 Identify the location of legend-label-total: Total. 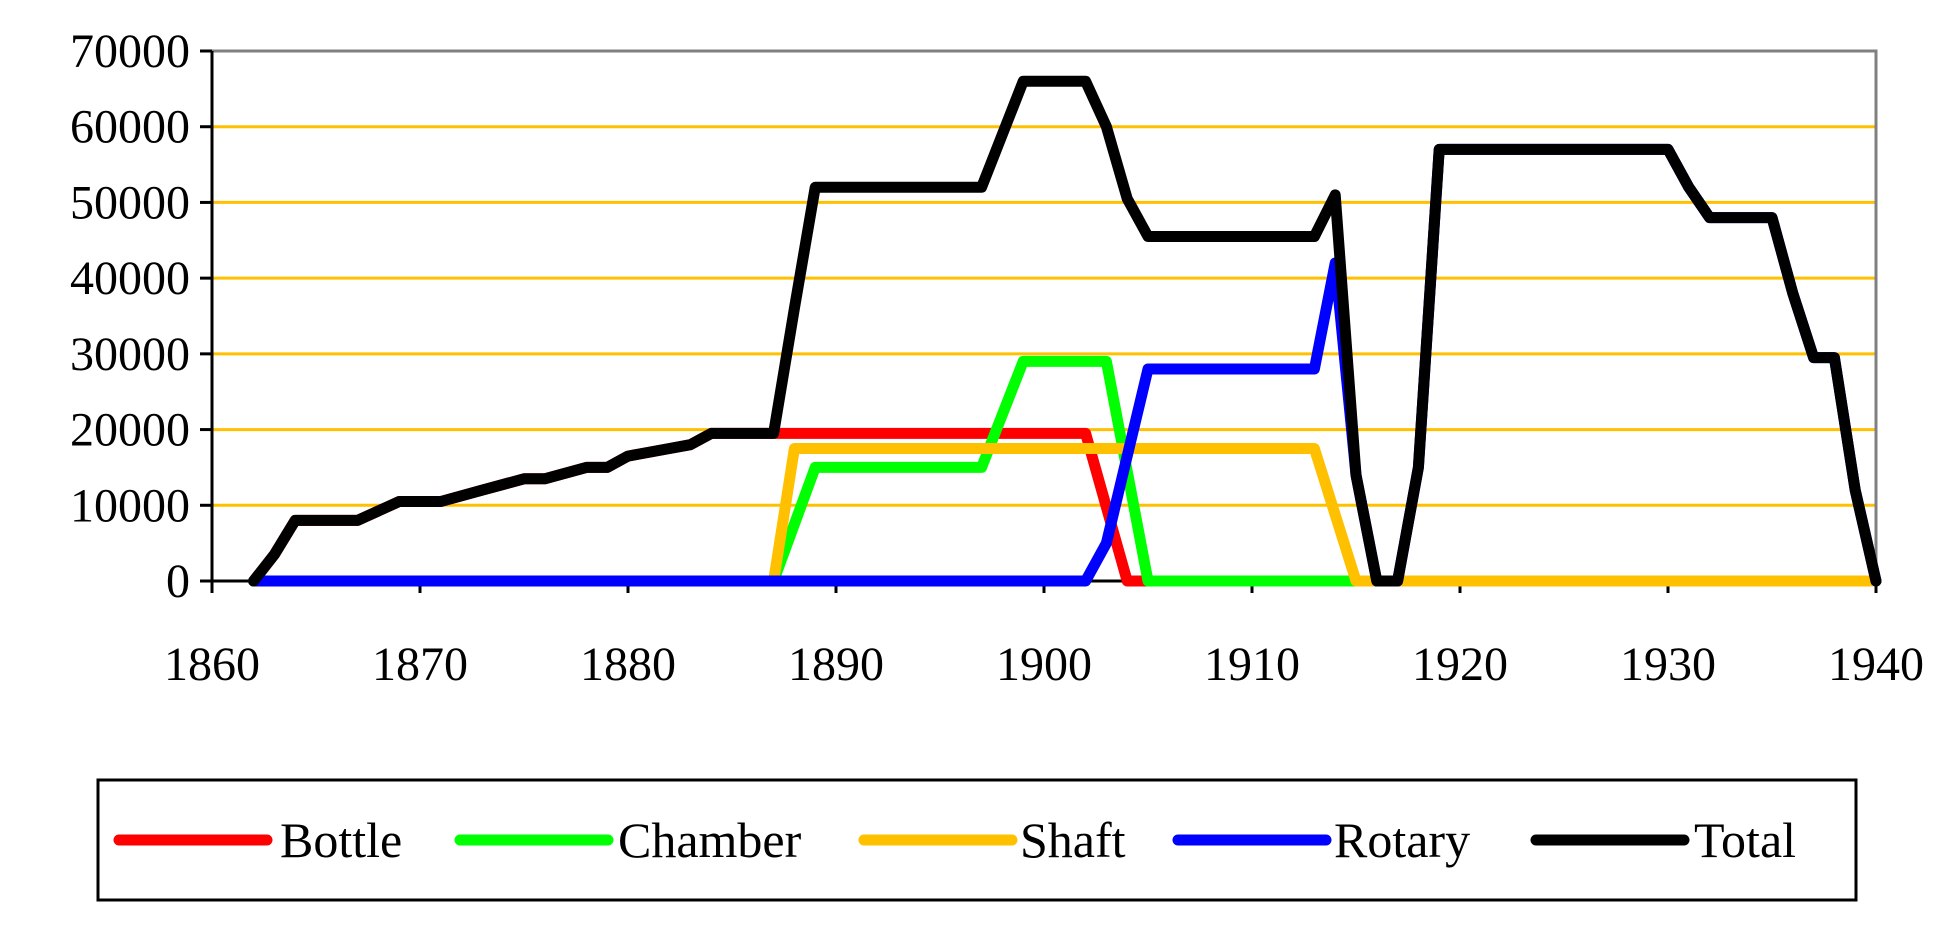
(1745, 840).